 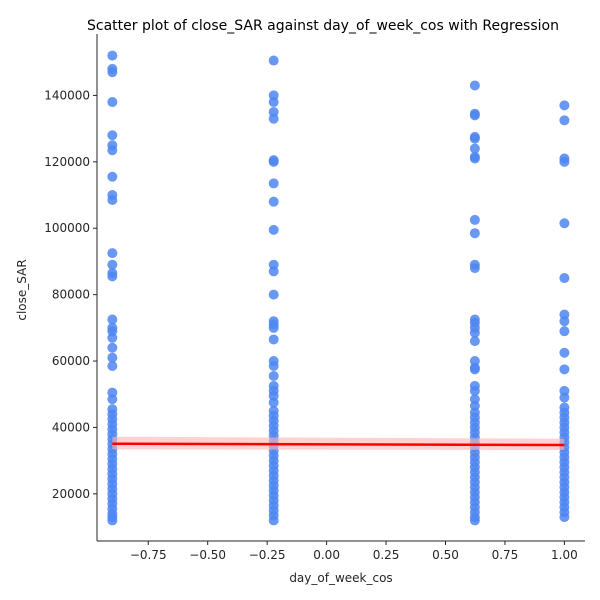 What do you see at coordinates (67, 162) in the screenshot?
I see `y-tick-label: 120000` at bounding box center [67, 162].